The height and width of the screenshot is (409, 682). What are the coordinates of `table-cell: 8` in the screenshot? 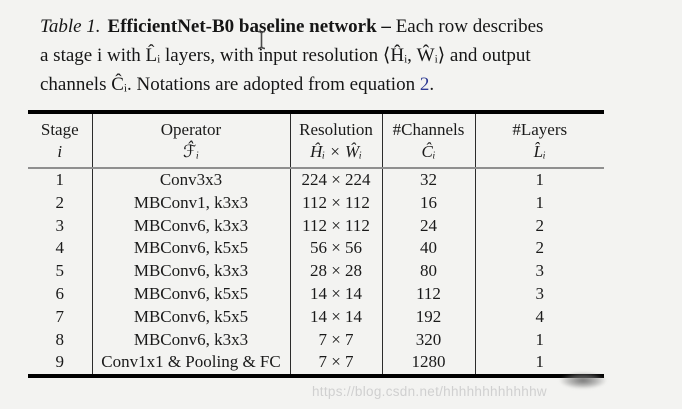 It's located at (60, 339).